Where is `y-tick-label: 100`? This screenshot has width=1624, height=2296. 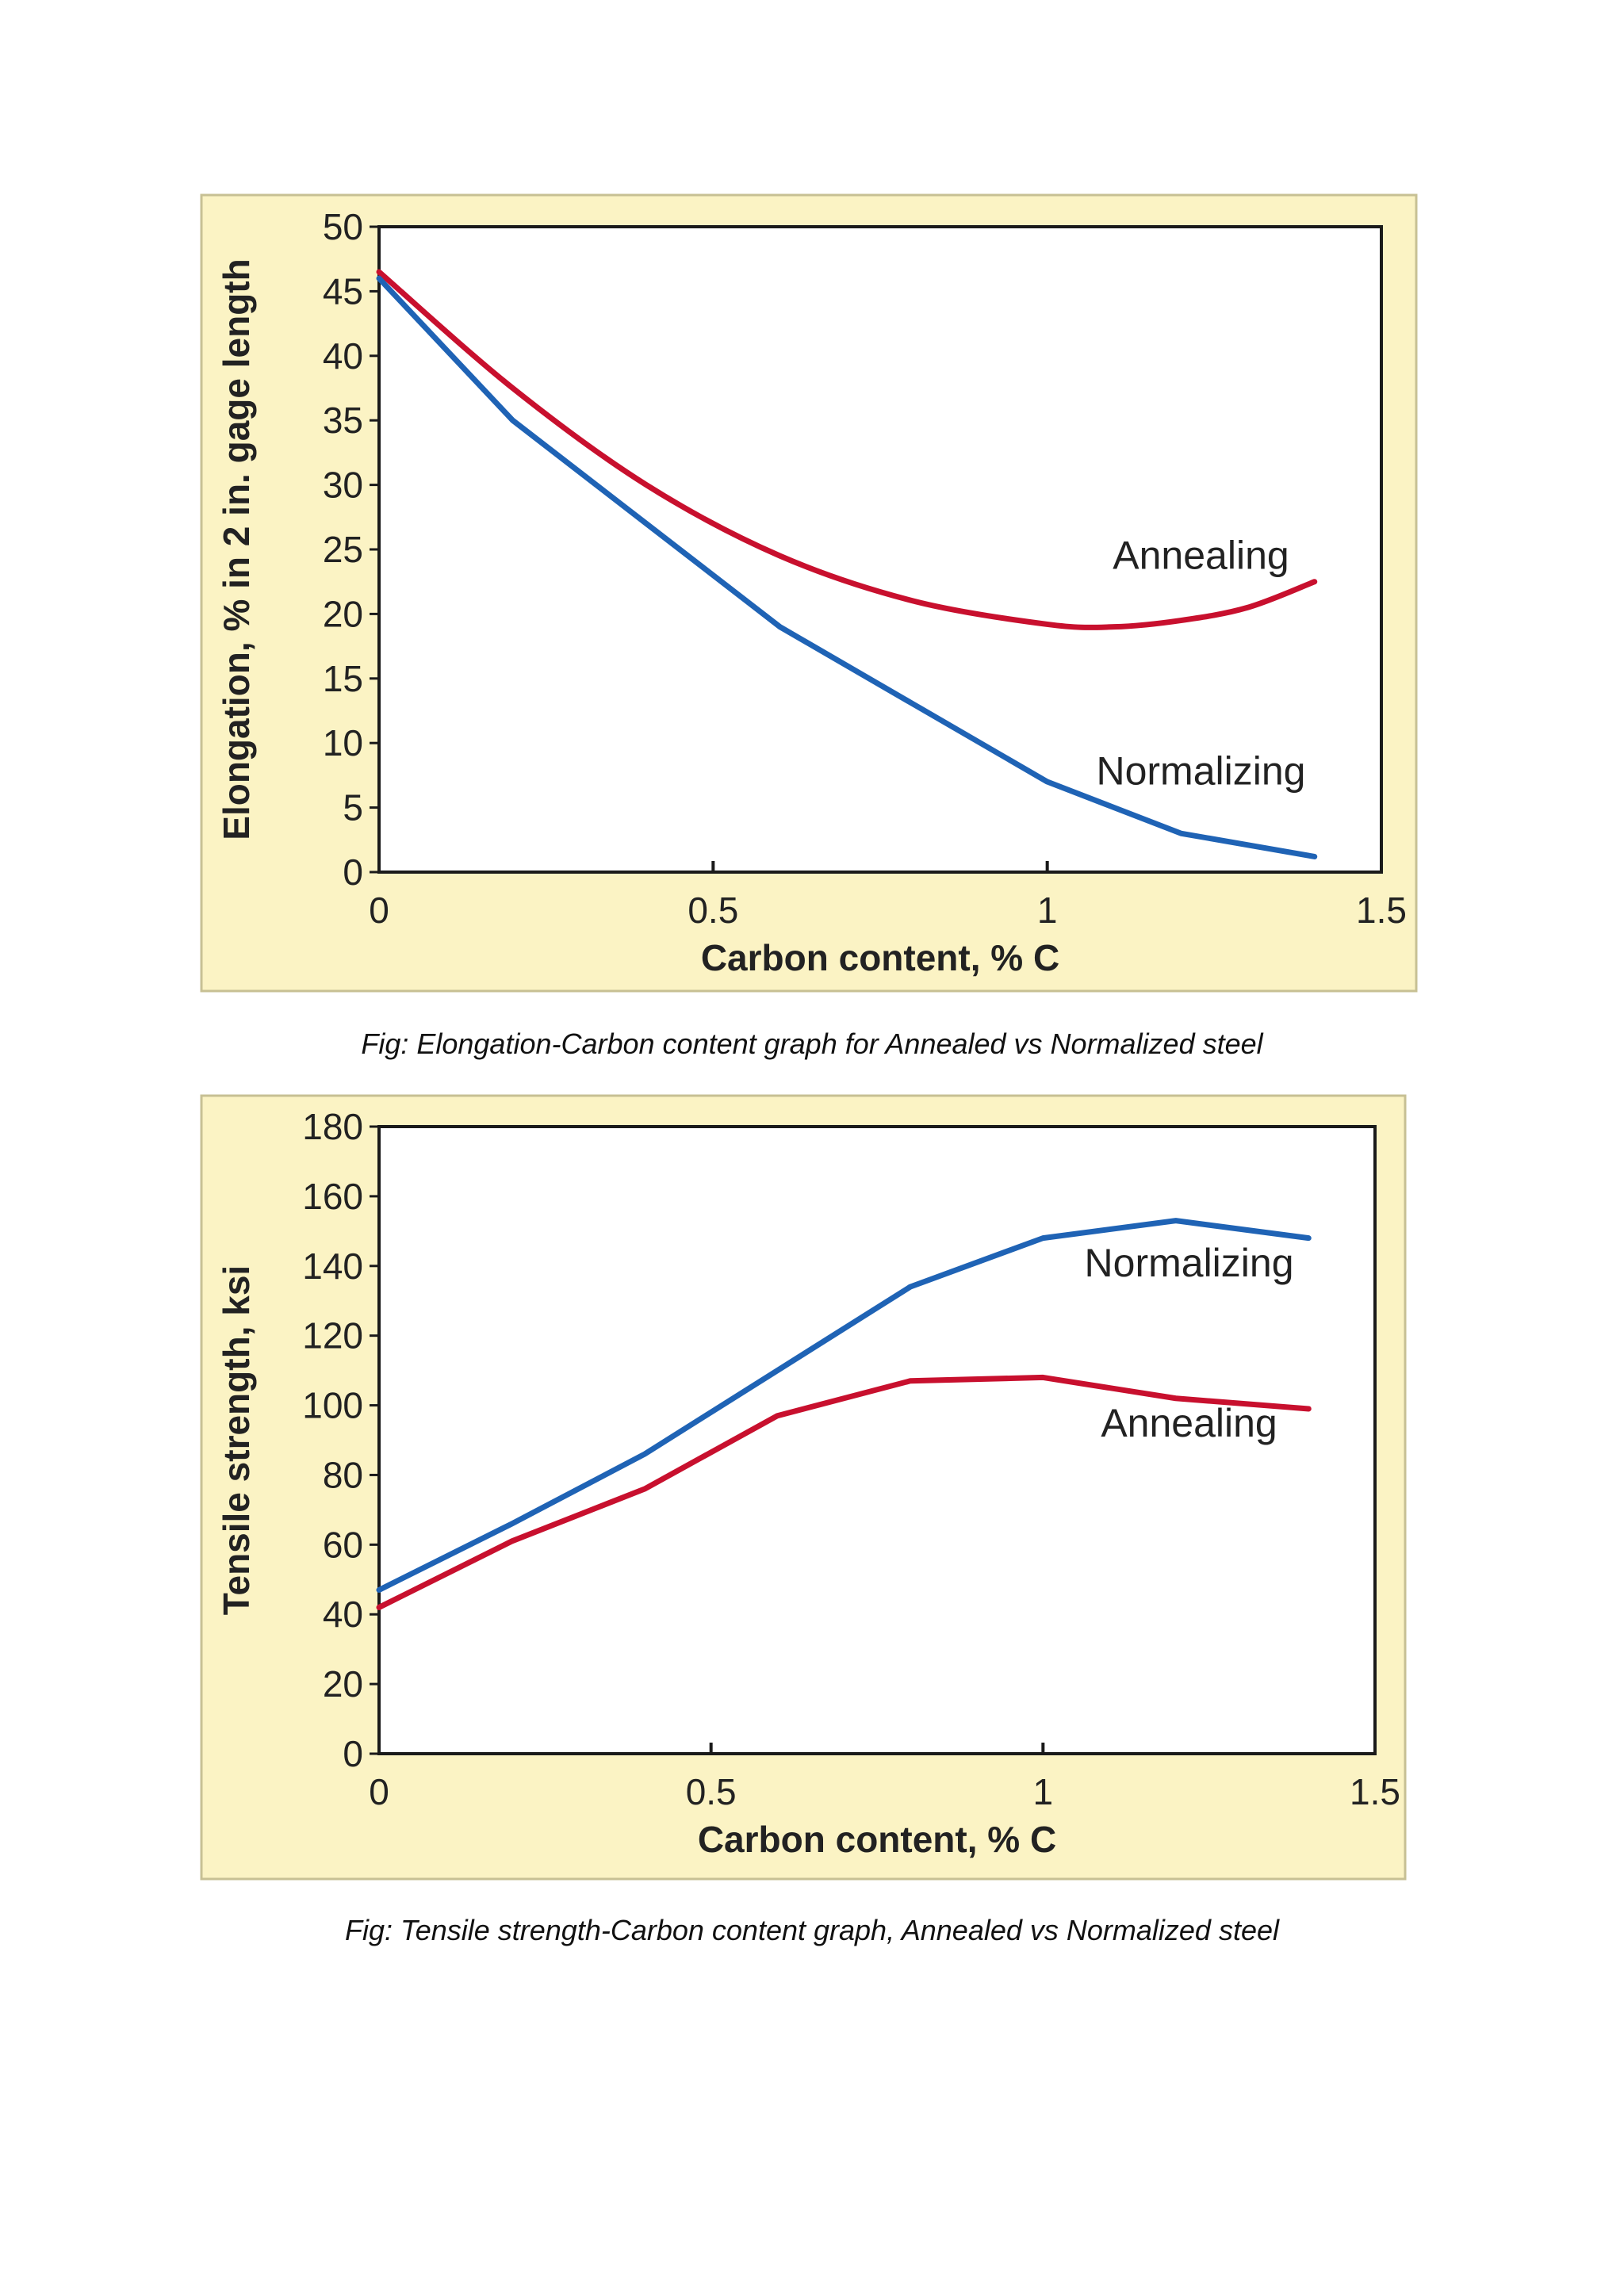
y-tick-label: 100 is located at coordinates (332, 1406).